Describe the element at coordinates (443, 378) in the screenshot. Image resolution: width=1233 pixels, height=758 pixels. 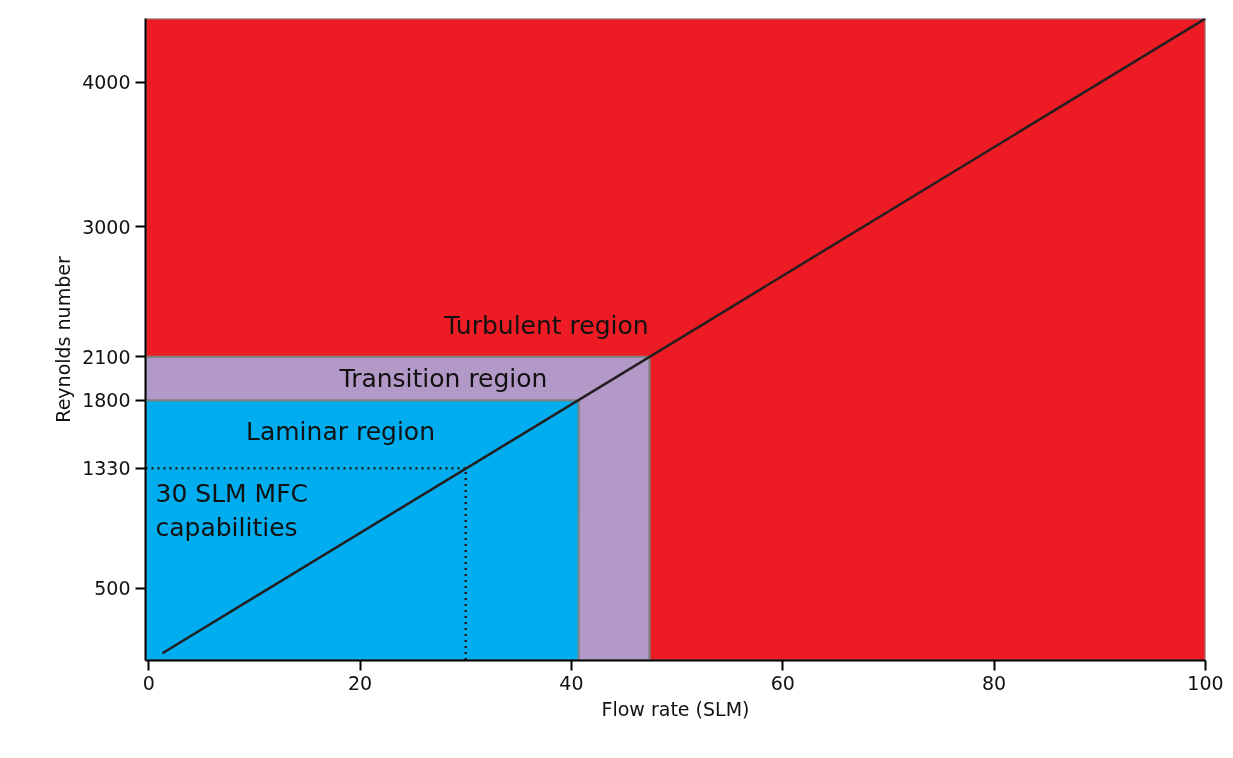
I see `annotation: Transition region` at that location.